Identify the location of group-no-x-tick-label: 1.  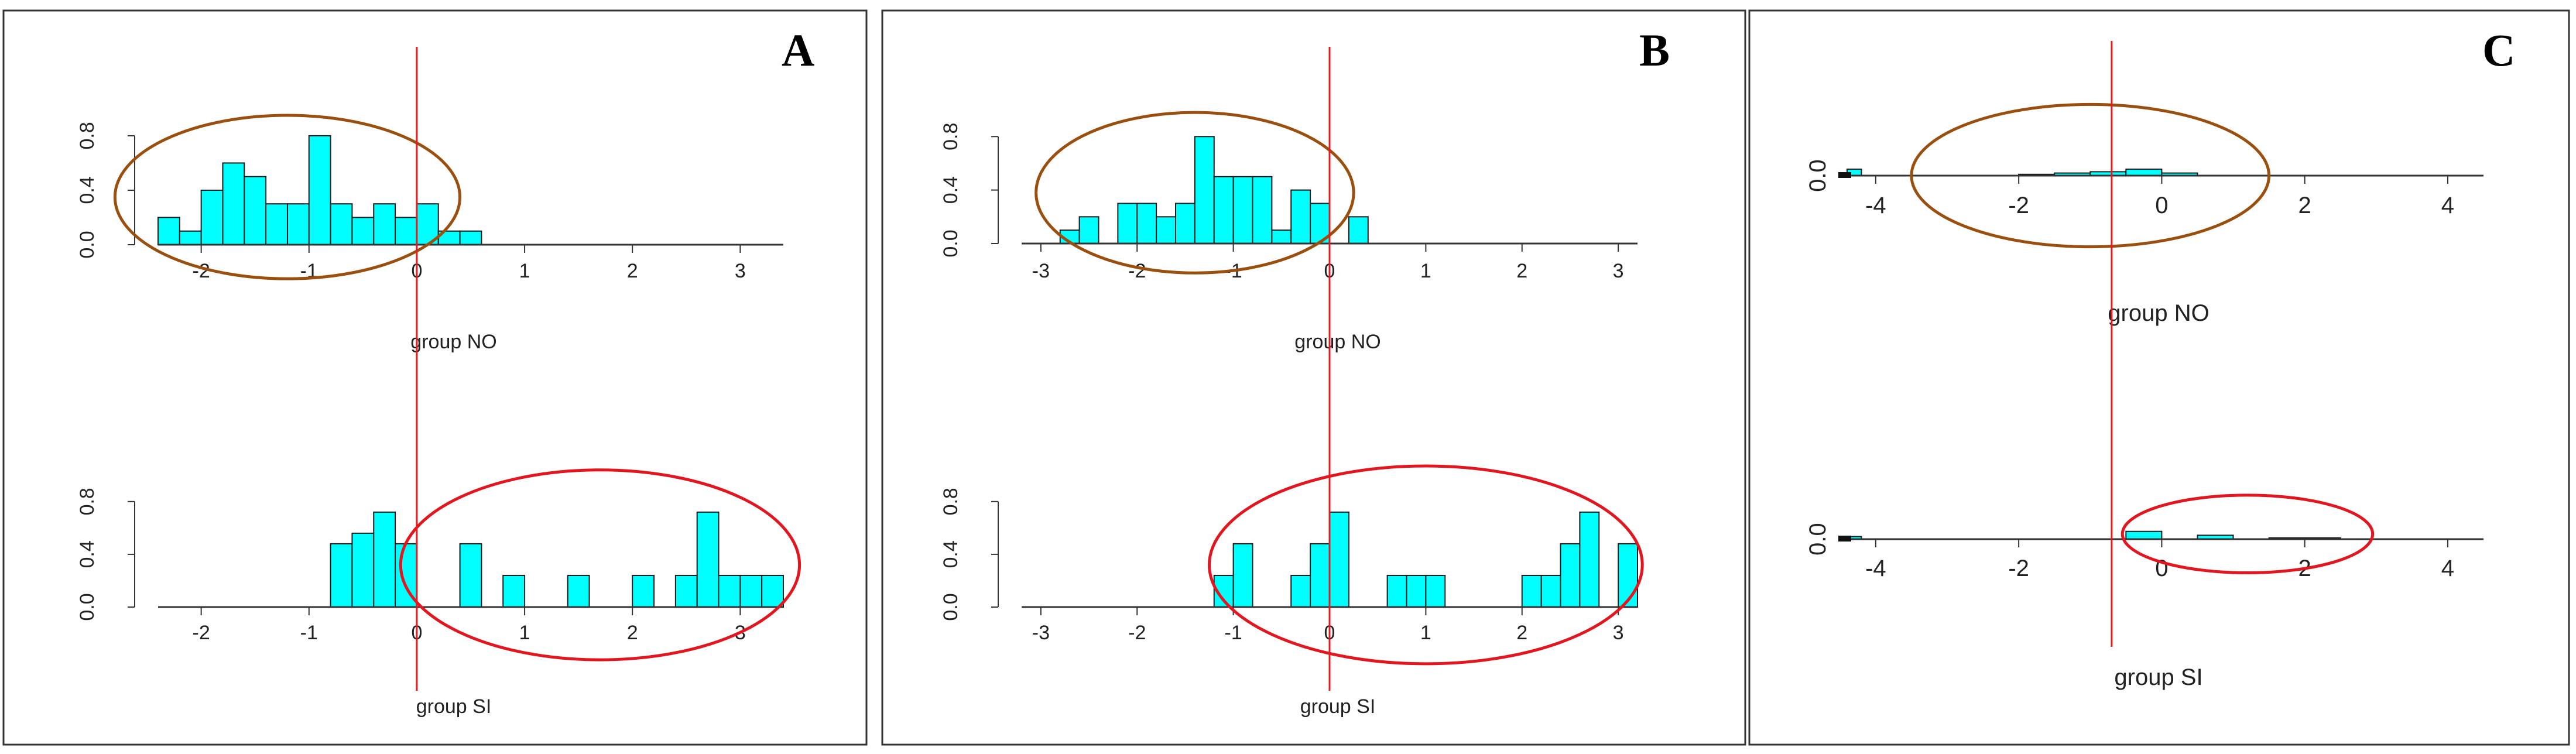
(524, 271).